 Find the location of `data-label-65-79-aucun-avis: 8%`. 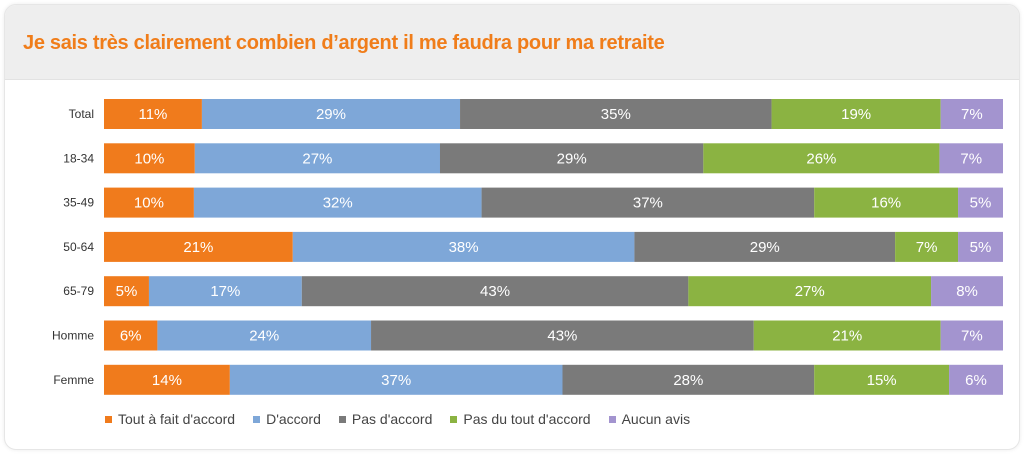

data-label-65-79-aucun-avis: 8% is located at coordinates (967, 291).